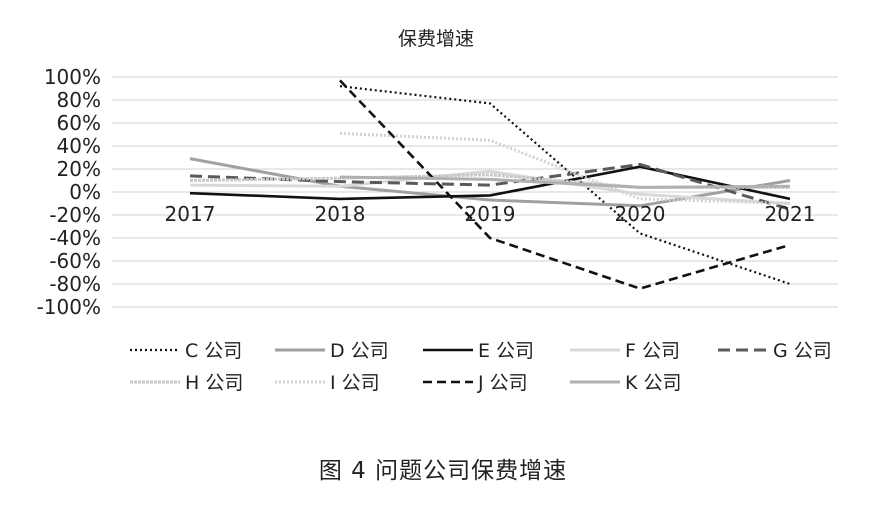  Describe the element at coordinates (72, 77) in the screenshot. I see `y-tick-label: 100%` at that location.